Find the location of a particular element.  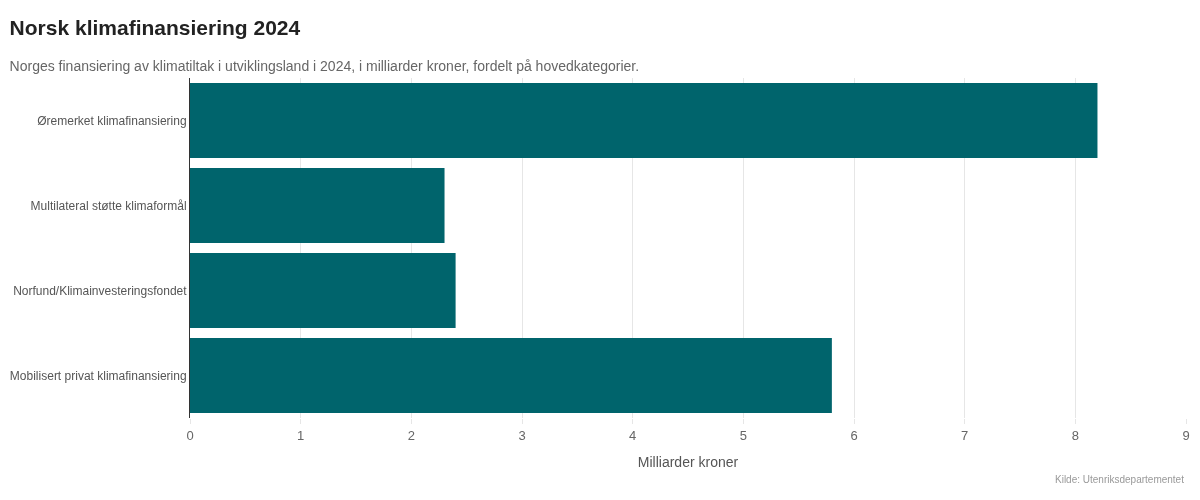

x-tick-label: 1 is located at coordinates (301, 435).